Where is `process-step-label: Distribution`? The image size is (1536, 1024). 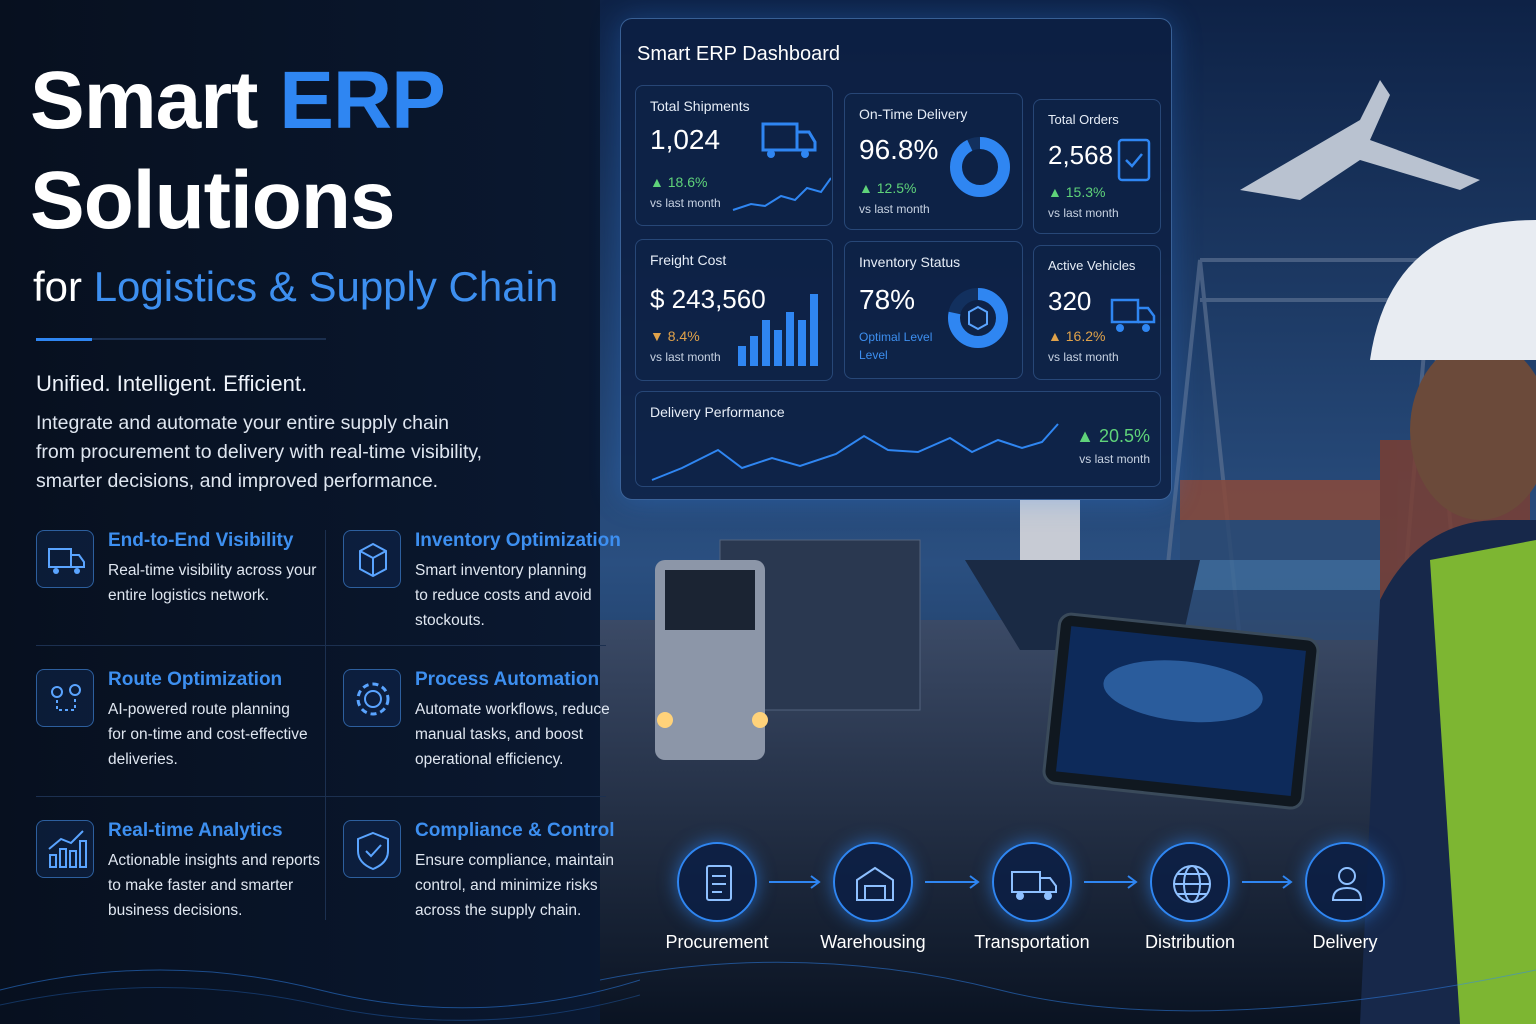
process-step-label: Distribution is located at coordinates (1190, 942).